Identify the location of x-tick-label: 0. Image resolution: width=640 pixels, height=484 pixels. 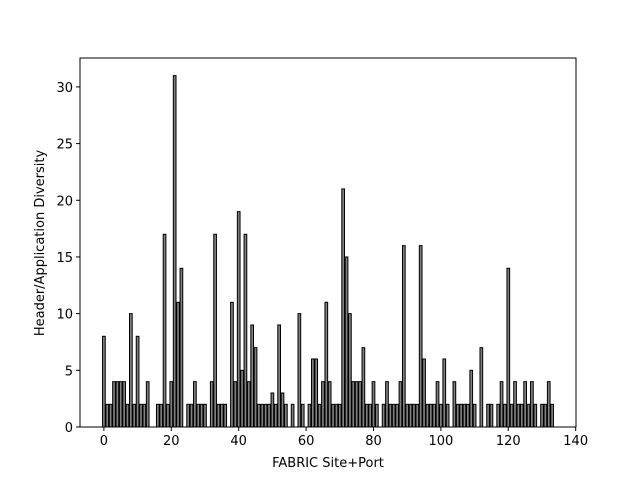
(104, 441).